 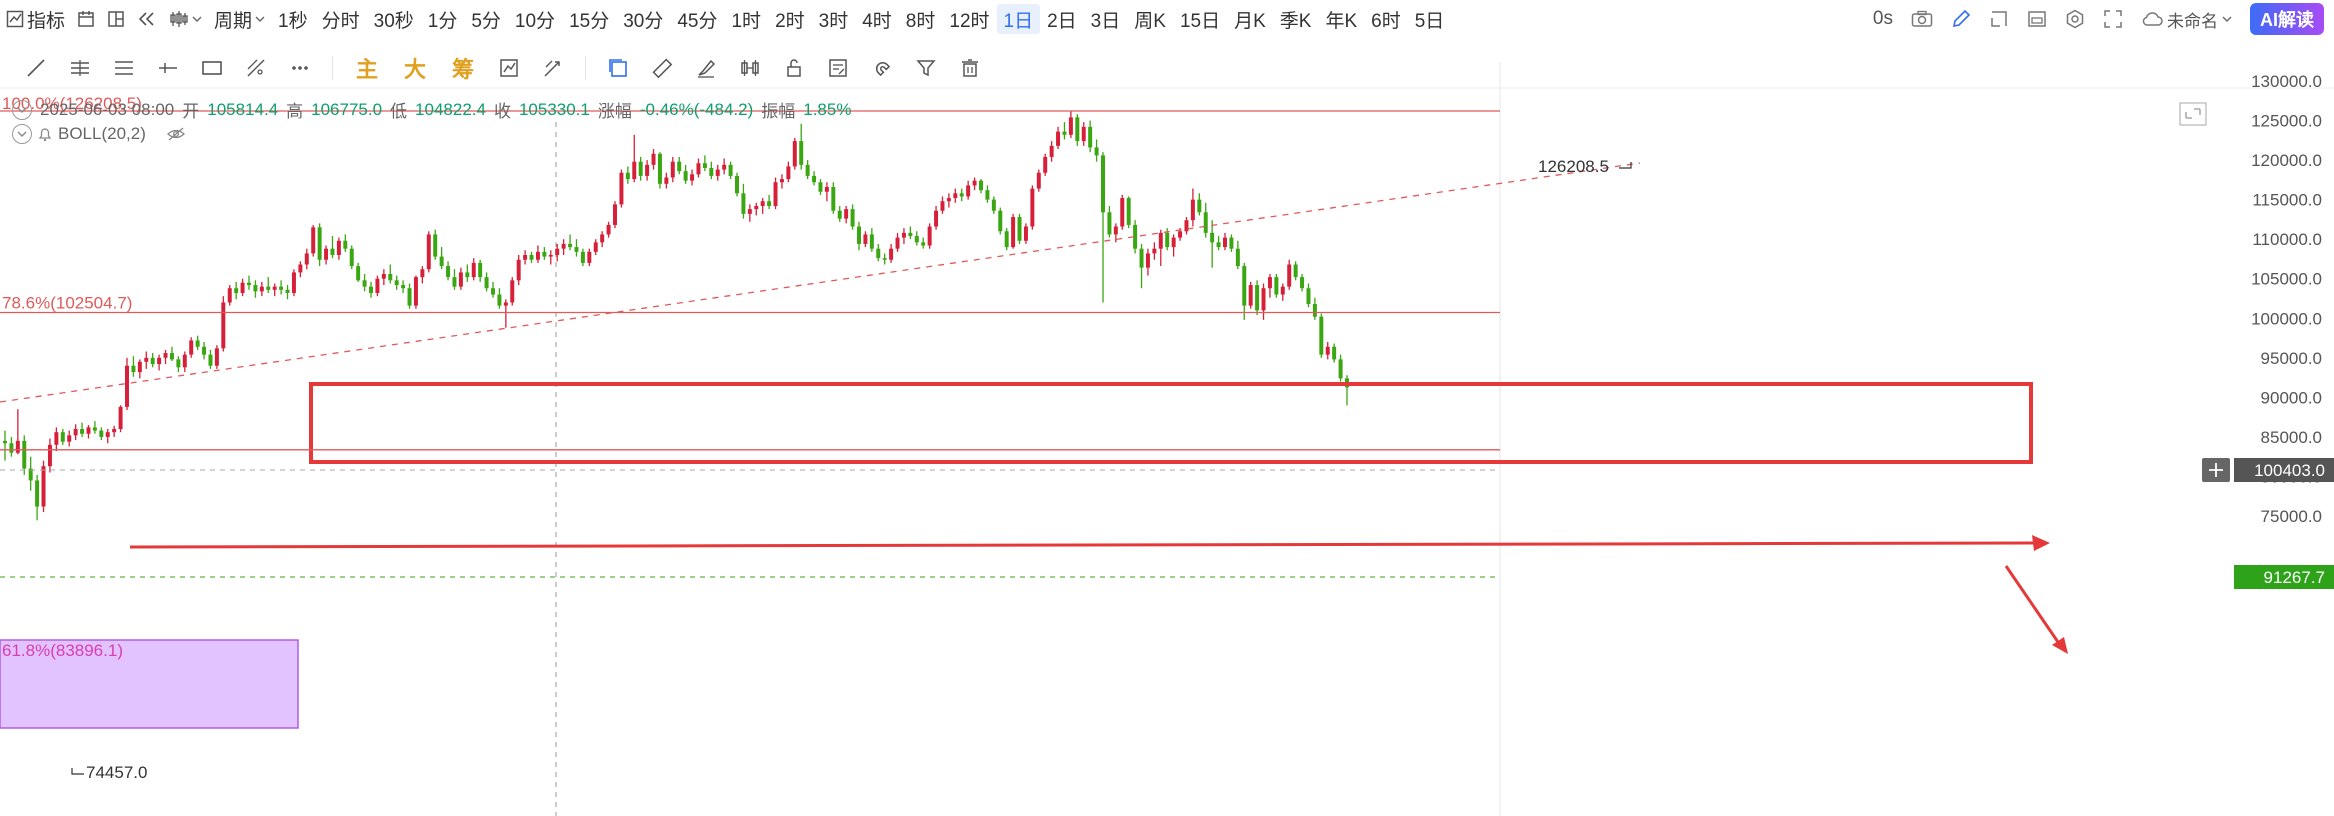 What do you see at coordinates (1341, 21) in the screenshot?
I see `period-button: 年K` at bounding box center [1341, 21].